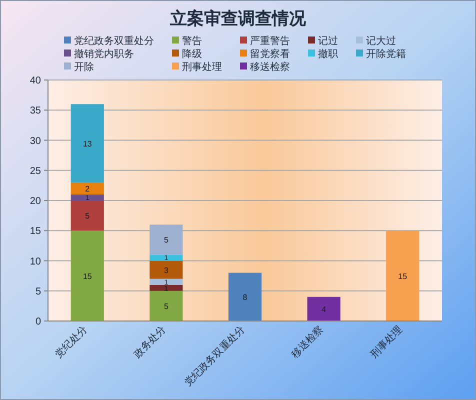 This screenshot has height=400, width=476. I want to click on legend-label: 降级, so click(192, 54).